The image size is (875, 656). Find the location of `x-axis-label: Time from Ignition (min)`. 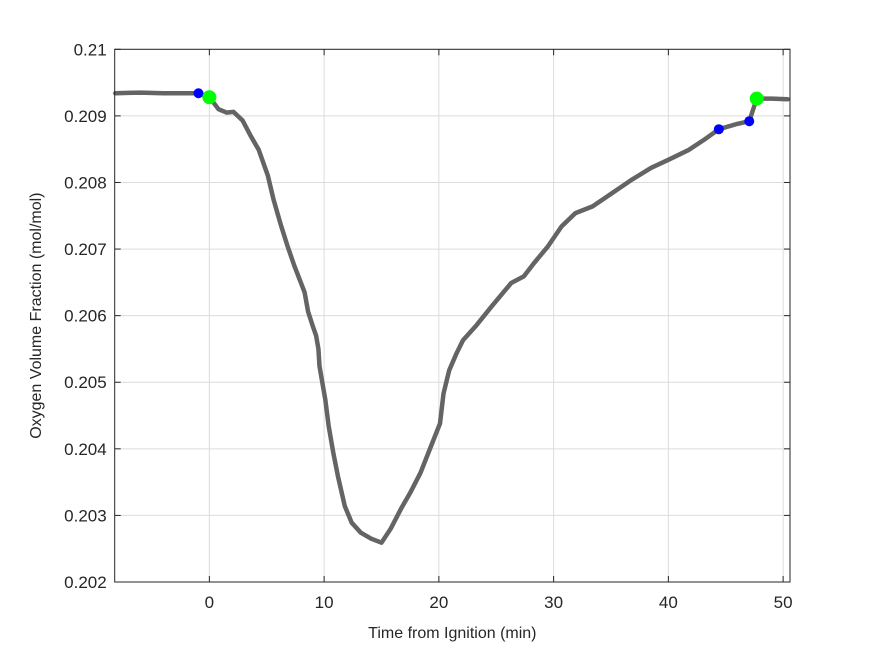

x-axis-label: Time from Ignition (min) is located at coordinates (452, 633).